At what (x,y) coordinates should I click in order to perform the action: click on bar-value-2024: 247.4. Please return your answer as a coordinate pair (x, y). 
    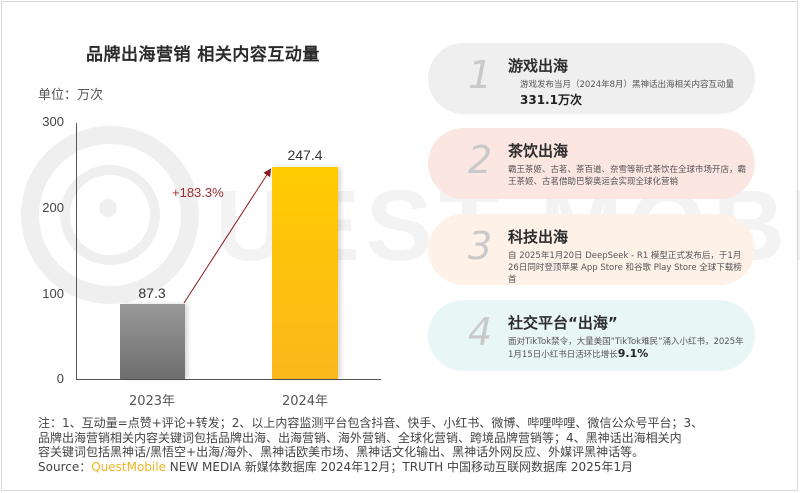
    Looking at the image, I should click on (305, 155).